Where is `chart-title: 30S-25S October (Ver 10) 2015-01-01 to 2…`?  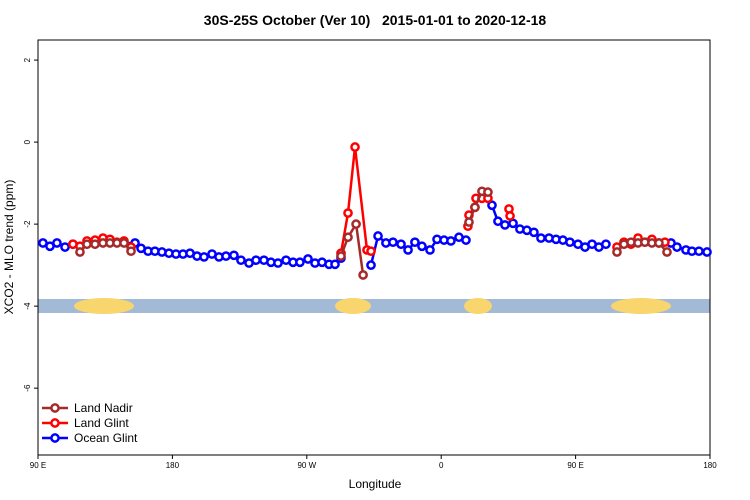 chart-title: 30S-25S October (Ver 10) 2015-01-01 to 2… is located at coordinates (375, 20).